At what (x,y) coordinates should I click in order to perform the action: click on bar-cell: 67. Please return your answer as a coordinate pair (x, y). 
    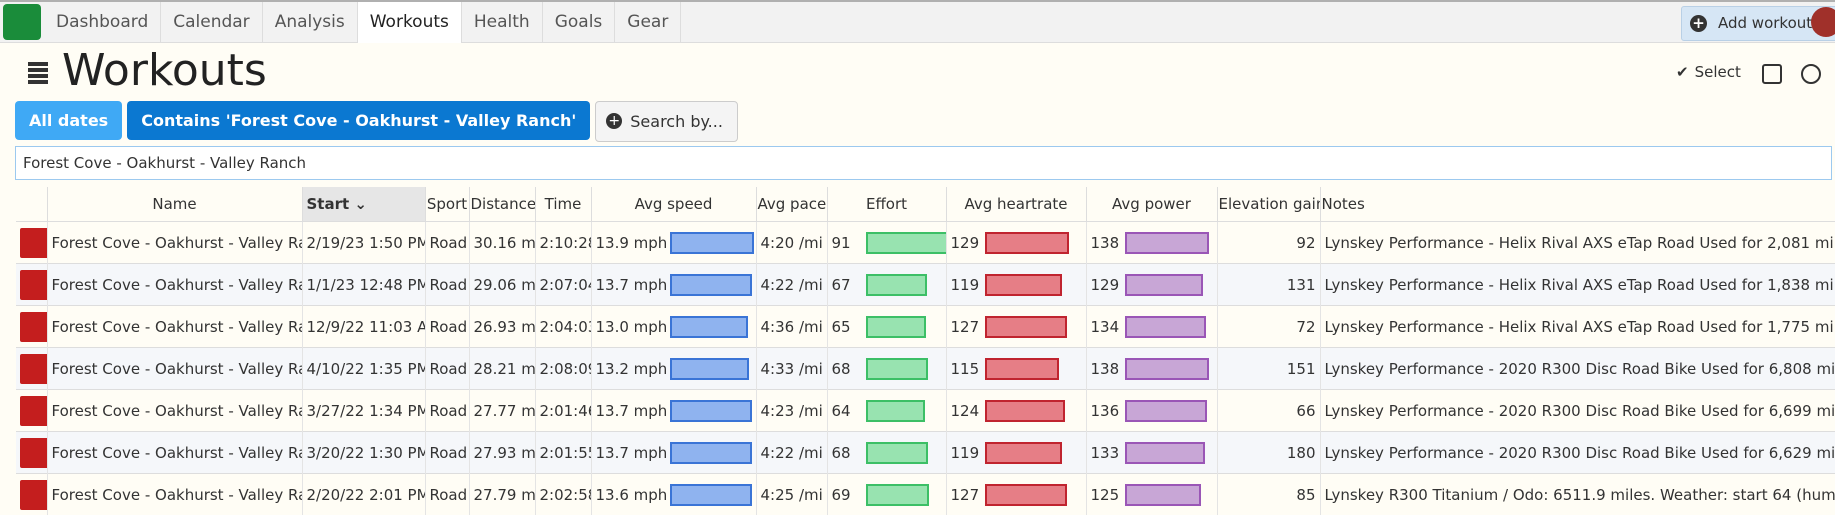
    Looking at the image, I should click on (887, 284).